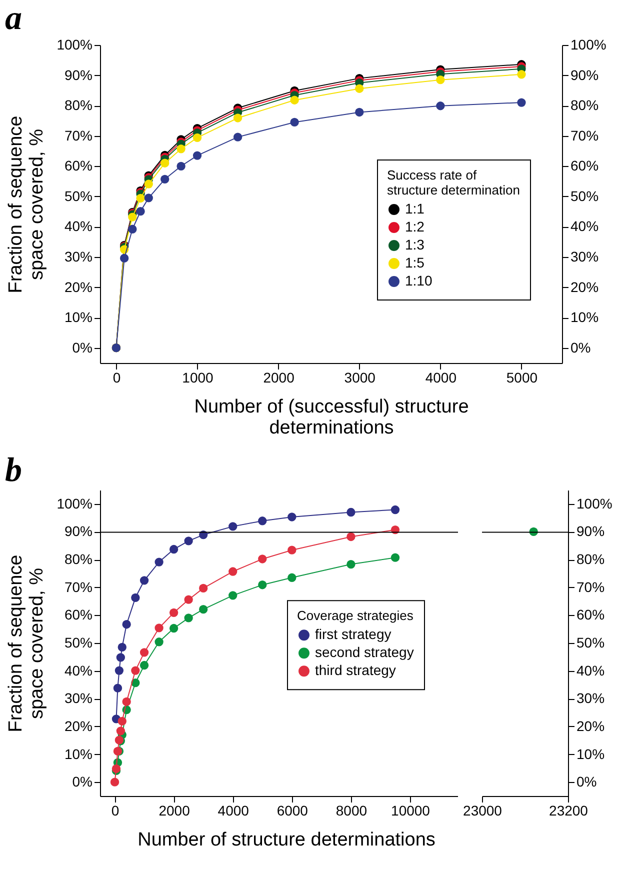 Image resolution: width=639 pixels, height=881 pixels. Describe the element at coordinates (415, 244) in the screenshot. I see `legend-label: 1:3` at that location.